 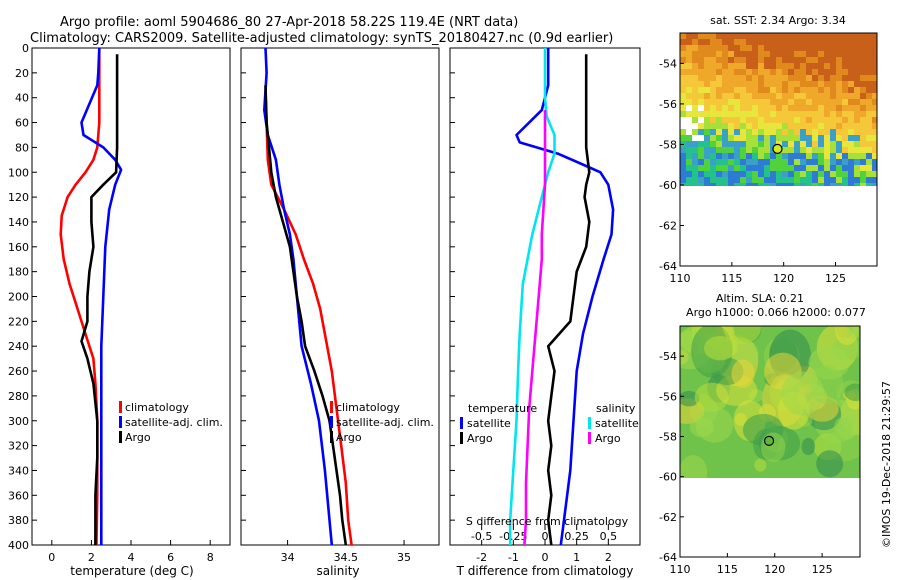 I want to click on depth-tick-label: 280, so click(x=18, y=396).